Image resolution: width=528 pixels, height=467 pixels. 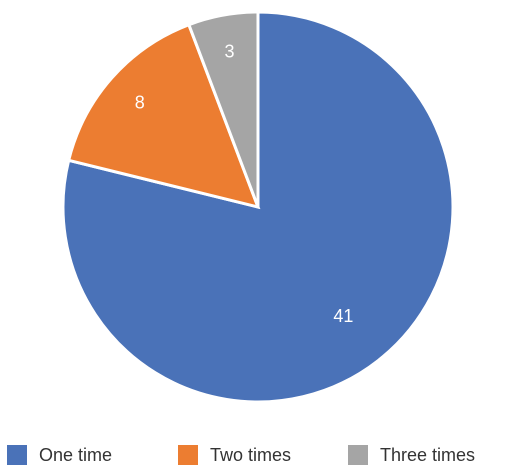 What do you see at coordinates (343, 316) in the screenshot?
I see `data-label-one-time: 41` at bounding box center [343, 316].